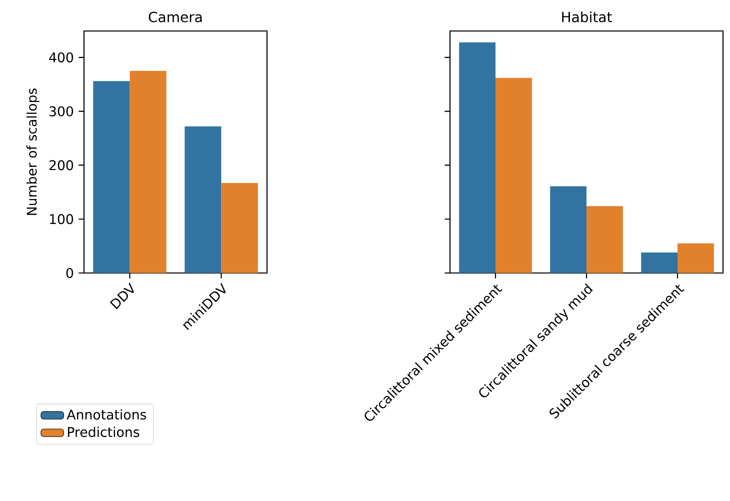 The height and width of the screenshot is (501, 730). Describe the element at coordinates (62, 111) in the screenshot. I see `y-tick-label: 300` at that location.